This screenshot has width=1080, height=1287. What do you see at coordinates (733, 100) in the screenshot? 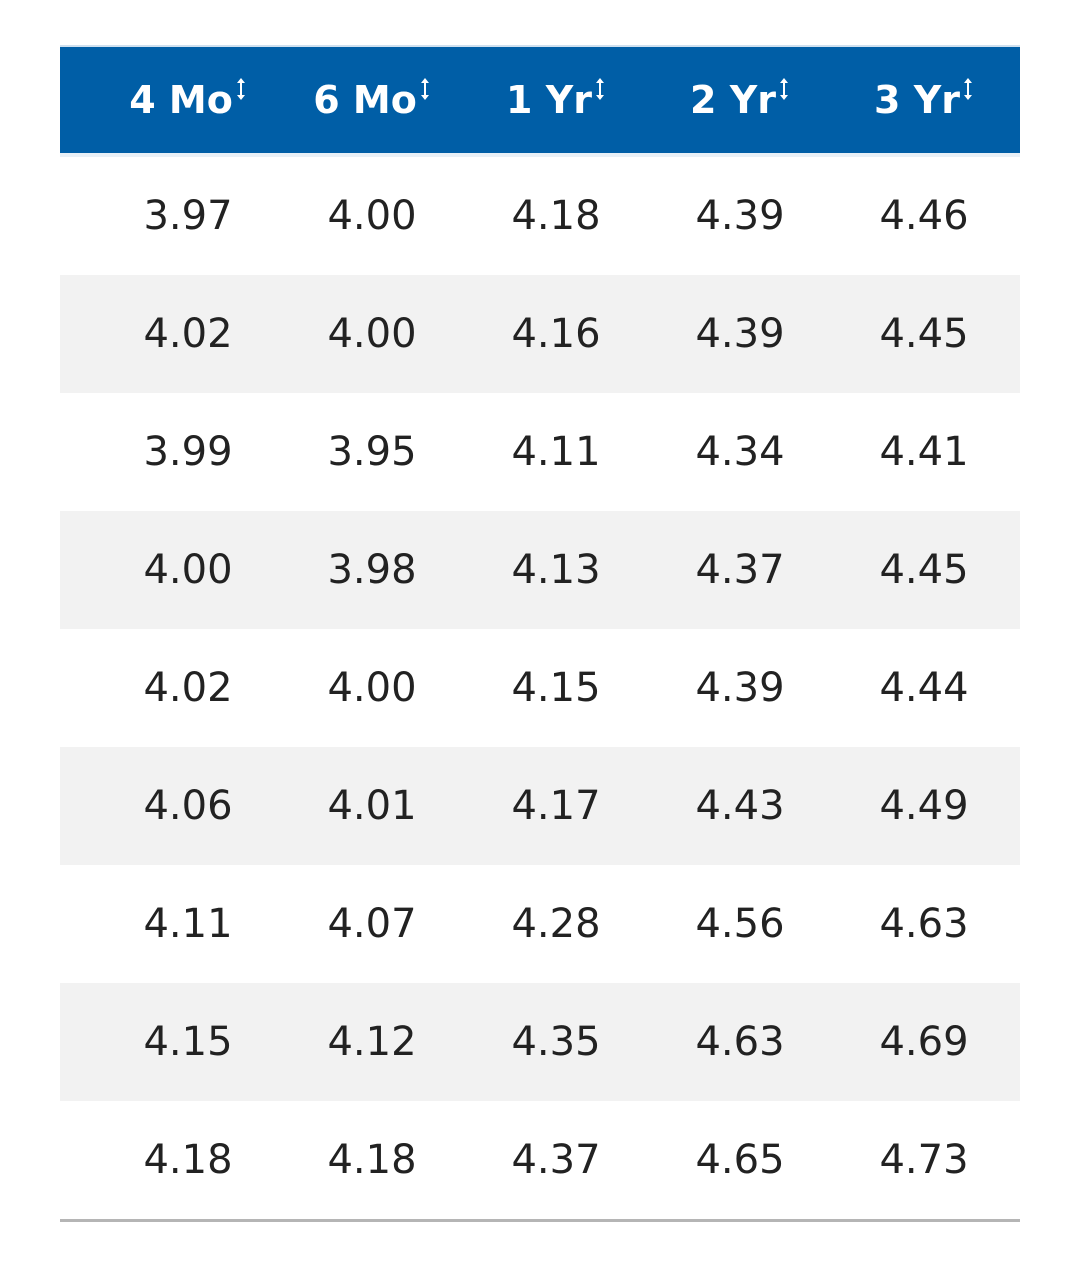
I see `column-label: 2 Yr` at bounding box center [733, 100].